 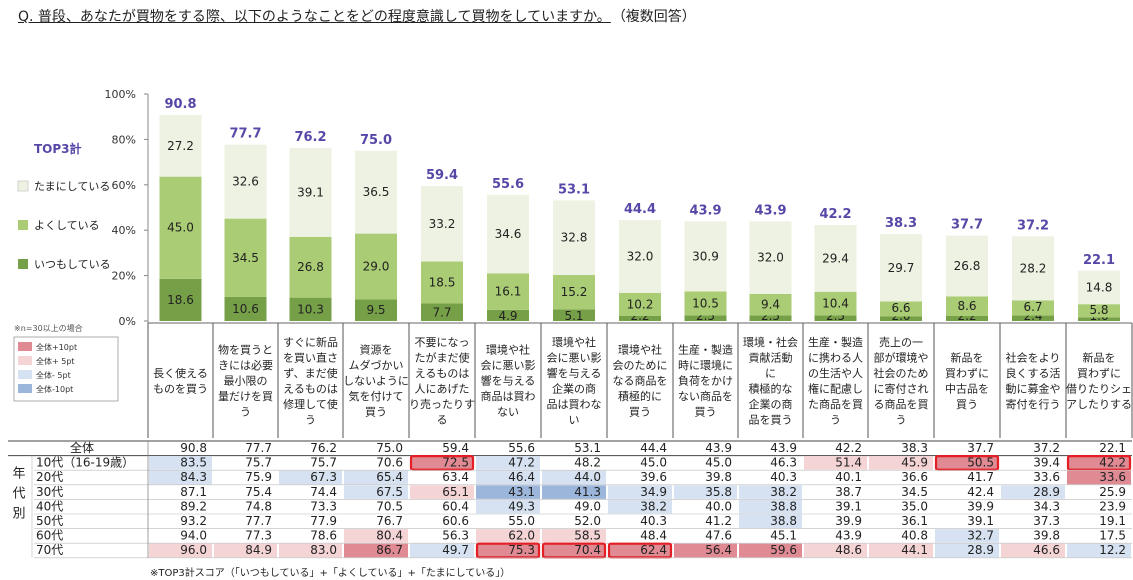 I want to click on bar-value-label: 18.6, so click(x=180, y=300).